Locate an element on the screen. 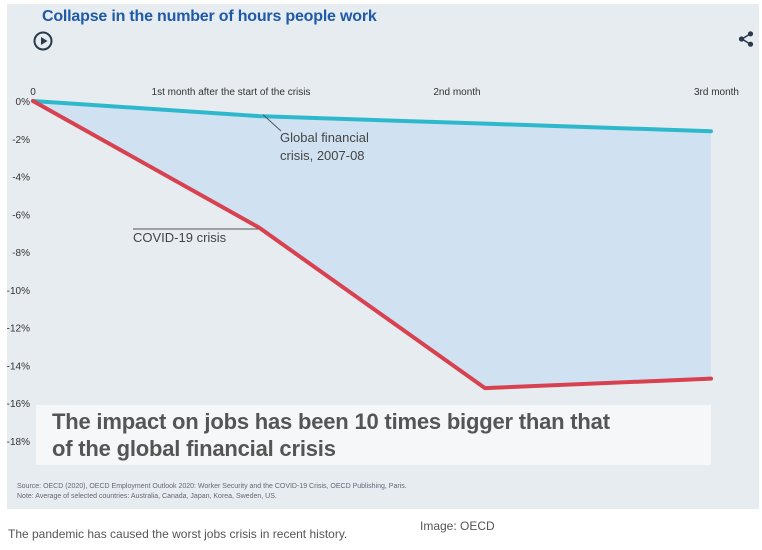 This screenshot has width=762, height=550. y-tick-label: -8% is located at coordinates (21, 253).